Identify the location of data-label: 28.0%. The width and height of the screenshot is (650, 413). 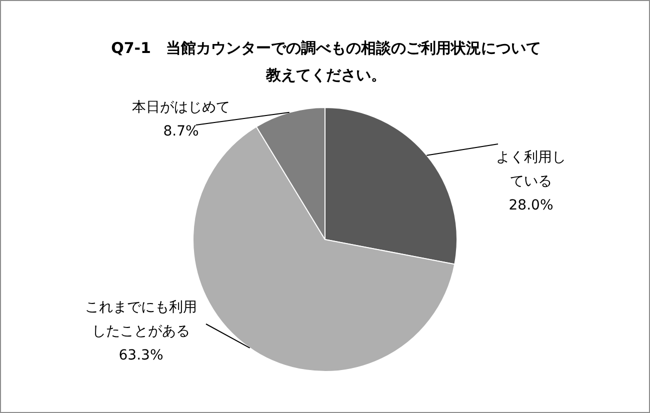
(531, 206).